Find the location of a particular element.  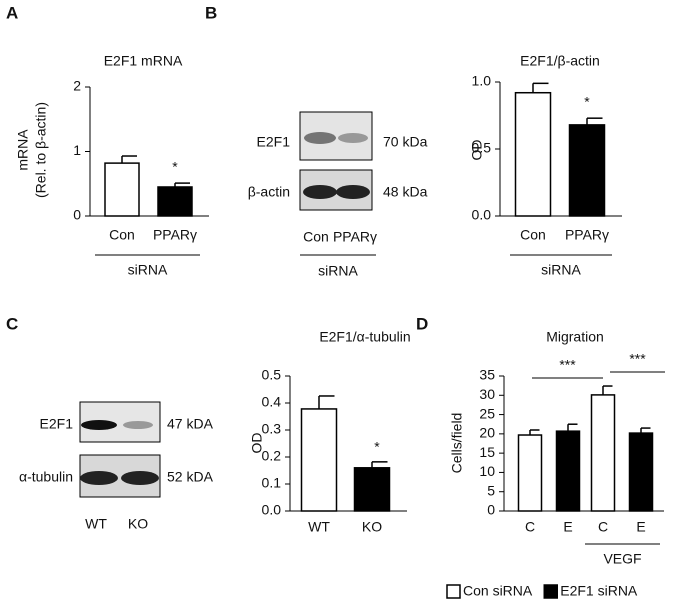

y-tick-label: 0.4 is located at coordinates (272, 402).